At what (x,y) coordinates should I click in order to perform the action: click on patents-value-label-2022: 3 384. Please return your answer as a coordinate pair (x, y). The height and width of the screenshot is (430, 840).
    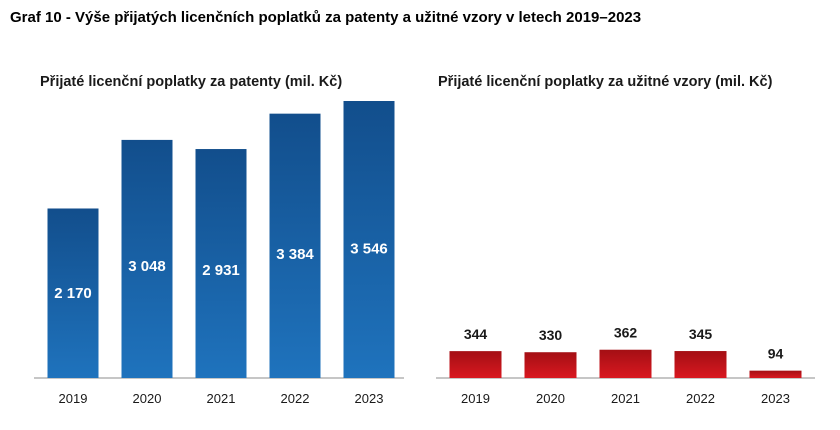
    Looking at the image, I should click on (295, 254).